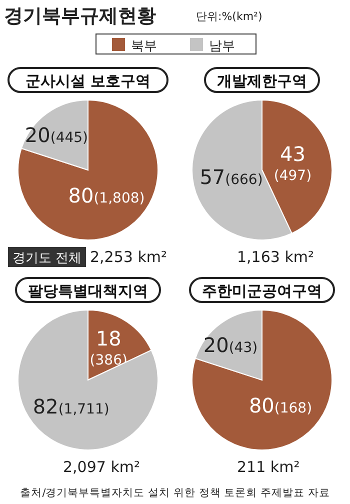  What do you see at coordinates (175, 493) in the screenshot?
I see `source-note: 출처/경기북부특별자치도 설치 위한 정책 토론회 주제발표 자료` at bounding box center [175, 493].